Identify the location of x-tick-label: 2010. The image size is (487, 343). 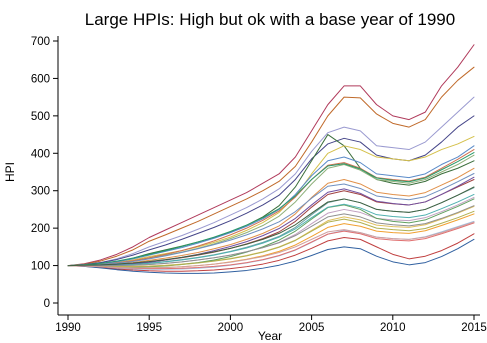
(393, 328).